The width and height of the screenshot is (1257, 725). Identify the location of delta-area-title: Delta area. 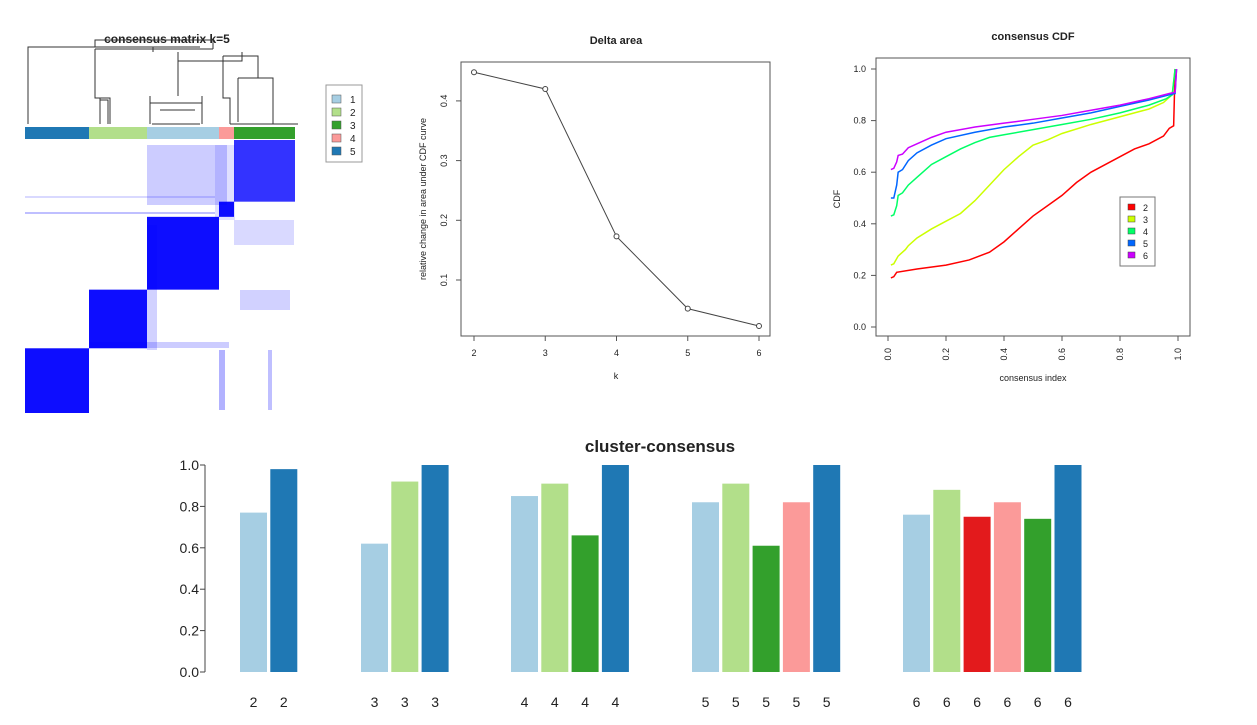
(616, 41).